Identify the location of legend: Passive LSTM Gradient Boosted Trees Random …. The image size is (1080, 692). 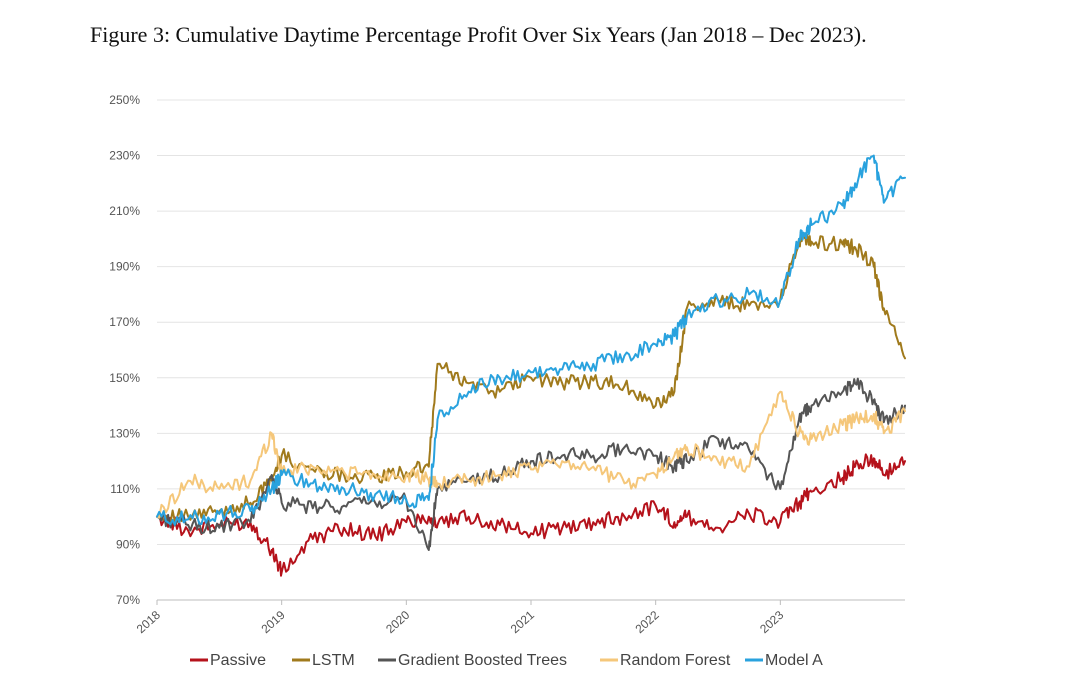
(506, 660).